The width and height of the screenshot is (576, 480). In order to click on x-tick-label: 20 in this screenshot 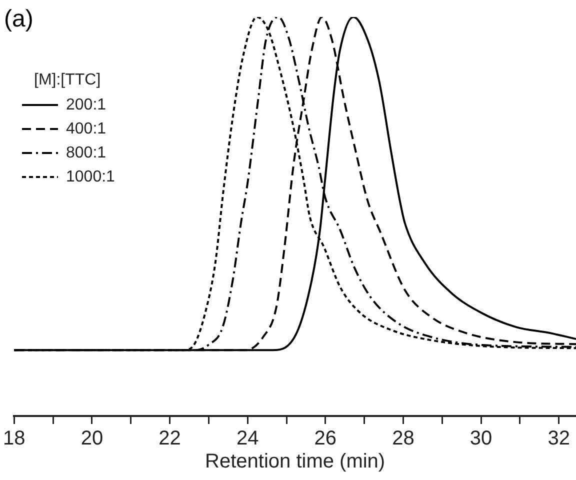, I will do `click(92, 439)`.